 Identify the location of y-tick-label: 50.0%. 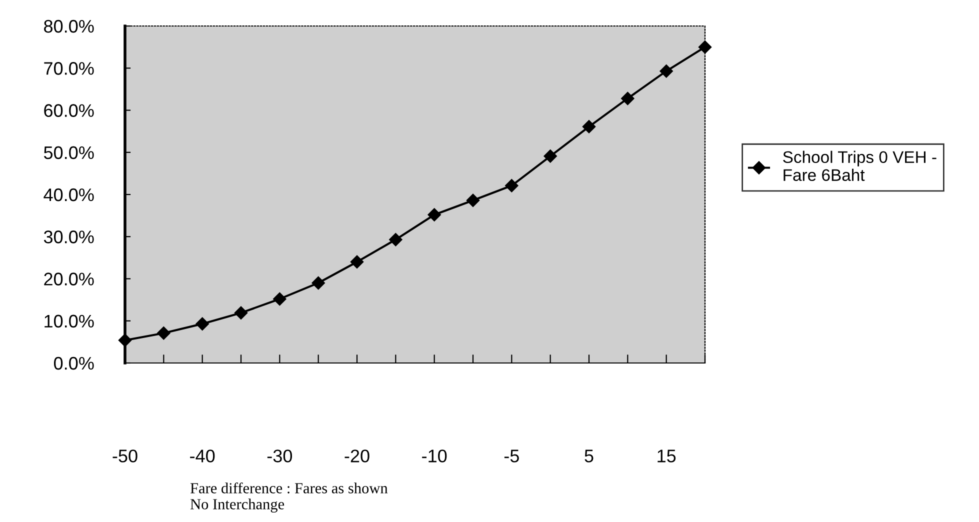
(69, 153).